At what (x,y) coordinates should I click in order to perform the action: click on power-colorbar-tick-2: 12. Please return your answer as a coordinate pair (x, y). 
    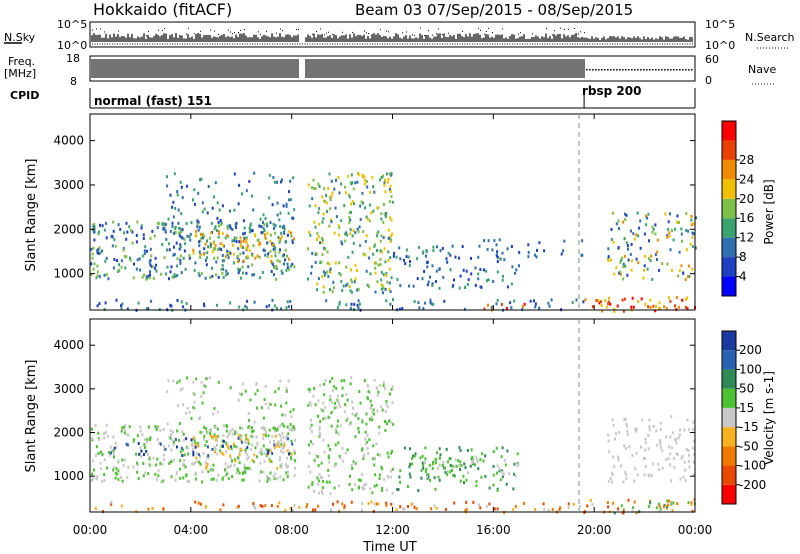
    Looking at the image, I should click on (746, 238).